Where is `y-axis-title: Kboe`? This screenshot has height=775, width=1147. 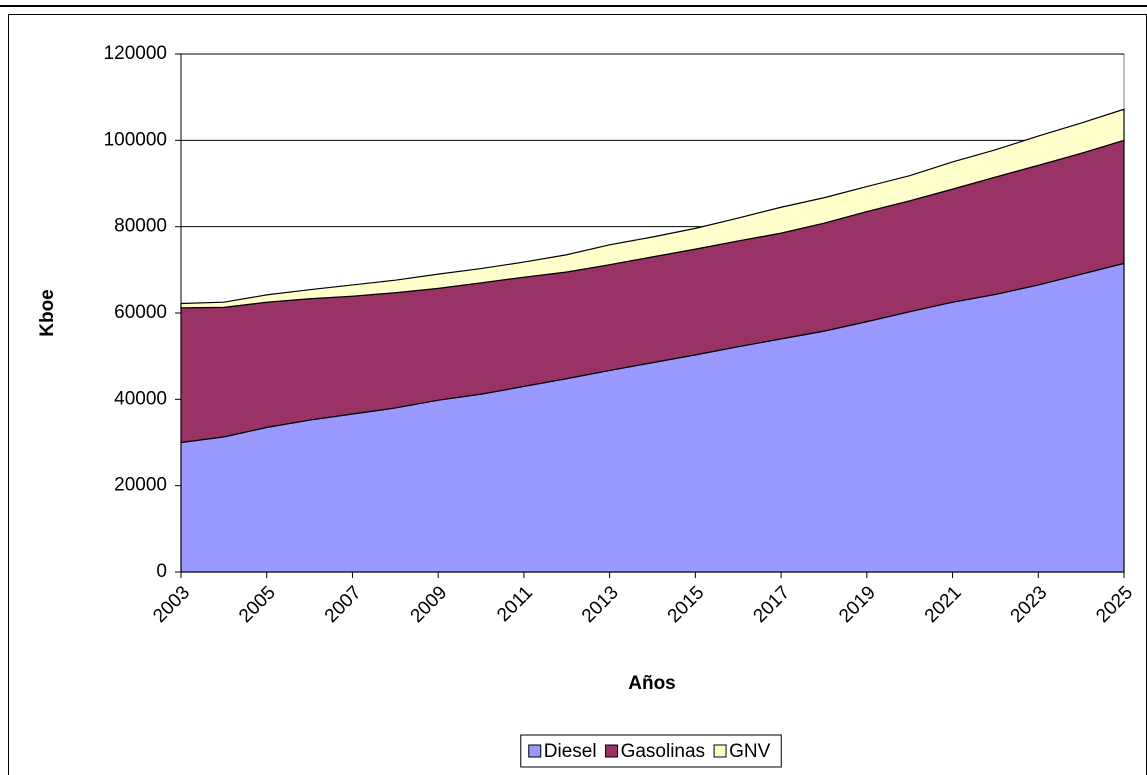
y-axis-title: Kboe is located at coordinates (47, 313).